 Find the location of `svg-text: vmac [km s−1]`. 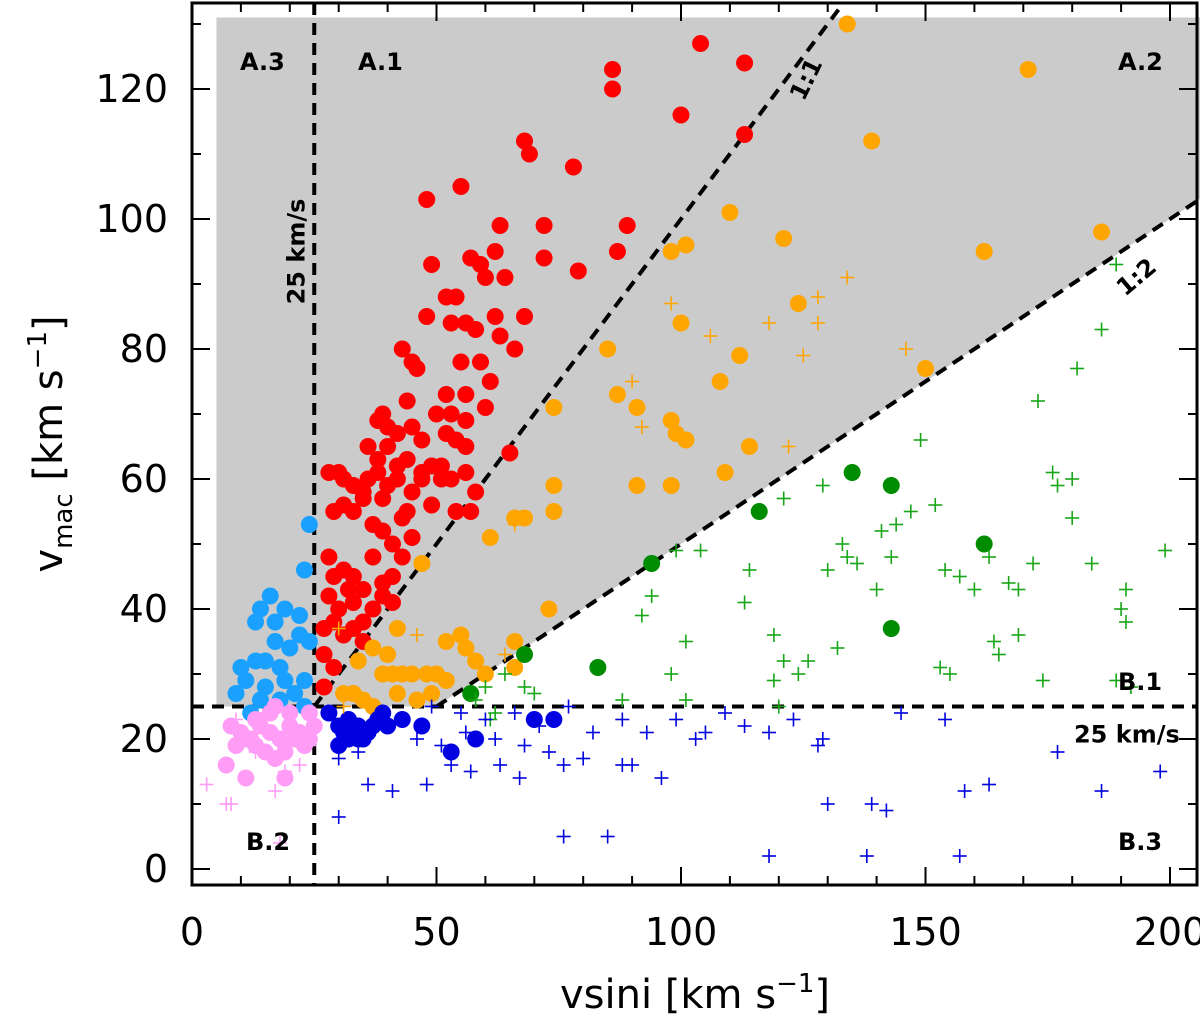

svg-text: vmac [km s−1] is located at coordinates (51, 443).